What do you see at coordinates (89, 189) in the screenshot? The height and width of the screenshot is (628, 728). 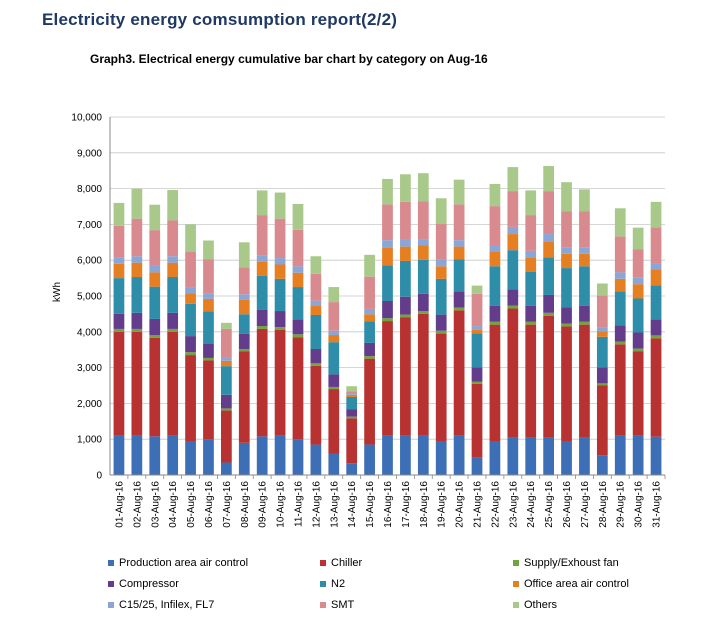 I see `y-tick-label: 8,000` at bounding box center [89, 189].